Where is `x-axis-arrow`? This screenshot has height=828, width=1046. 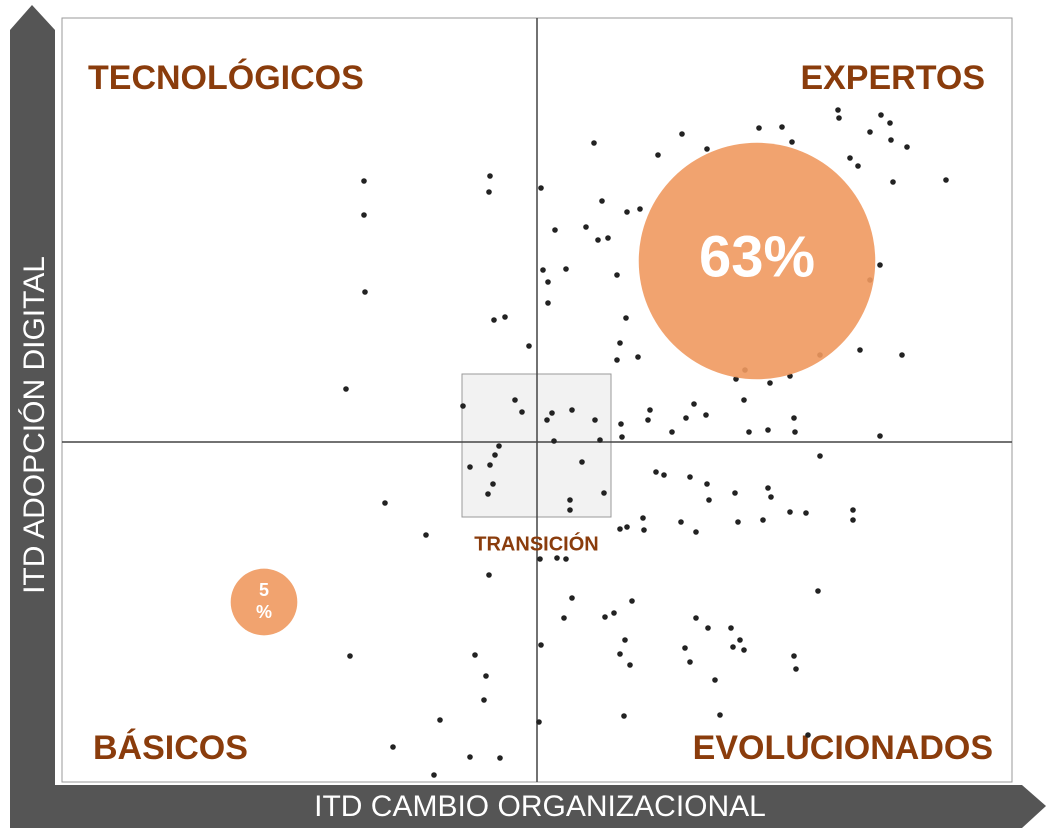 x-axis-arrow is located at coordinates (528, 806).